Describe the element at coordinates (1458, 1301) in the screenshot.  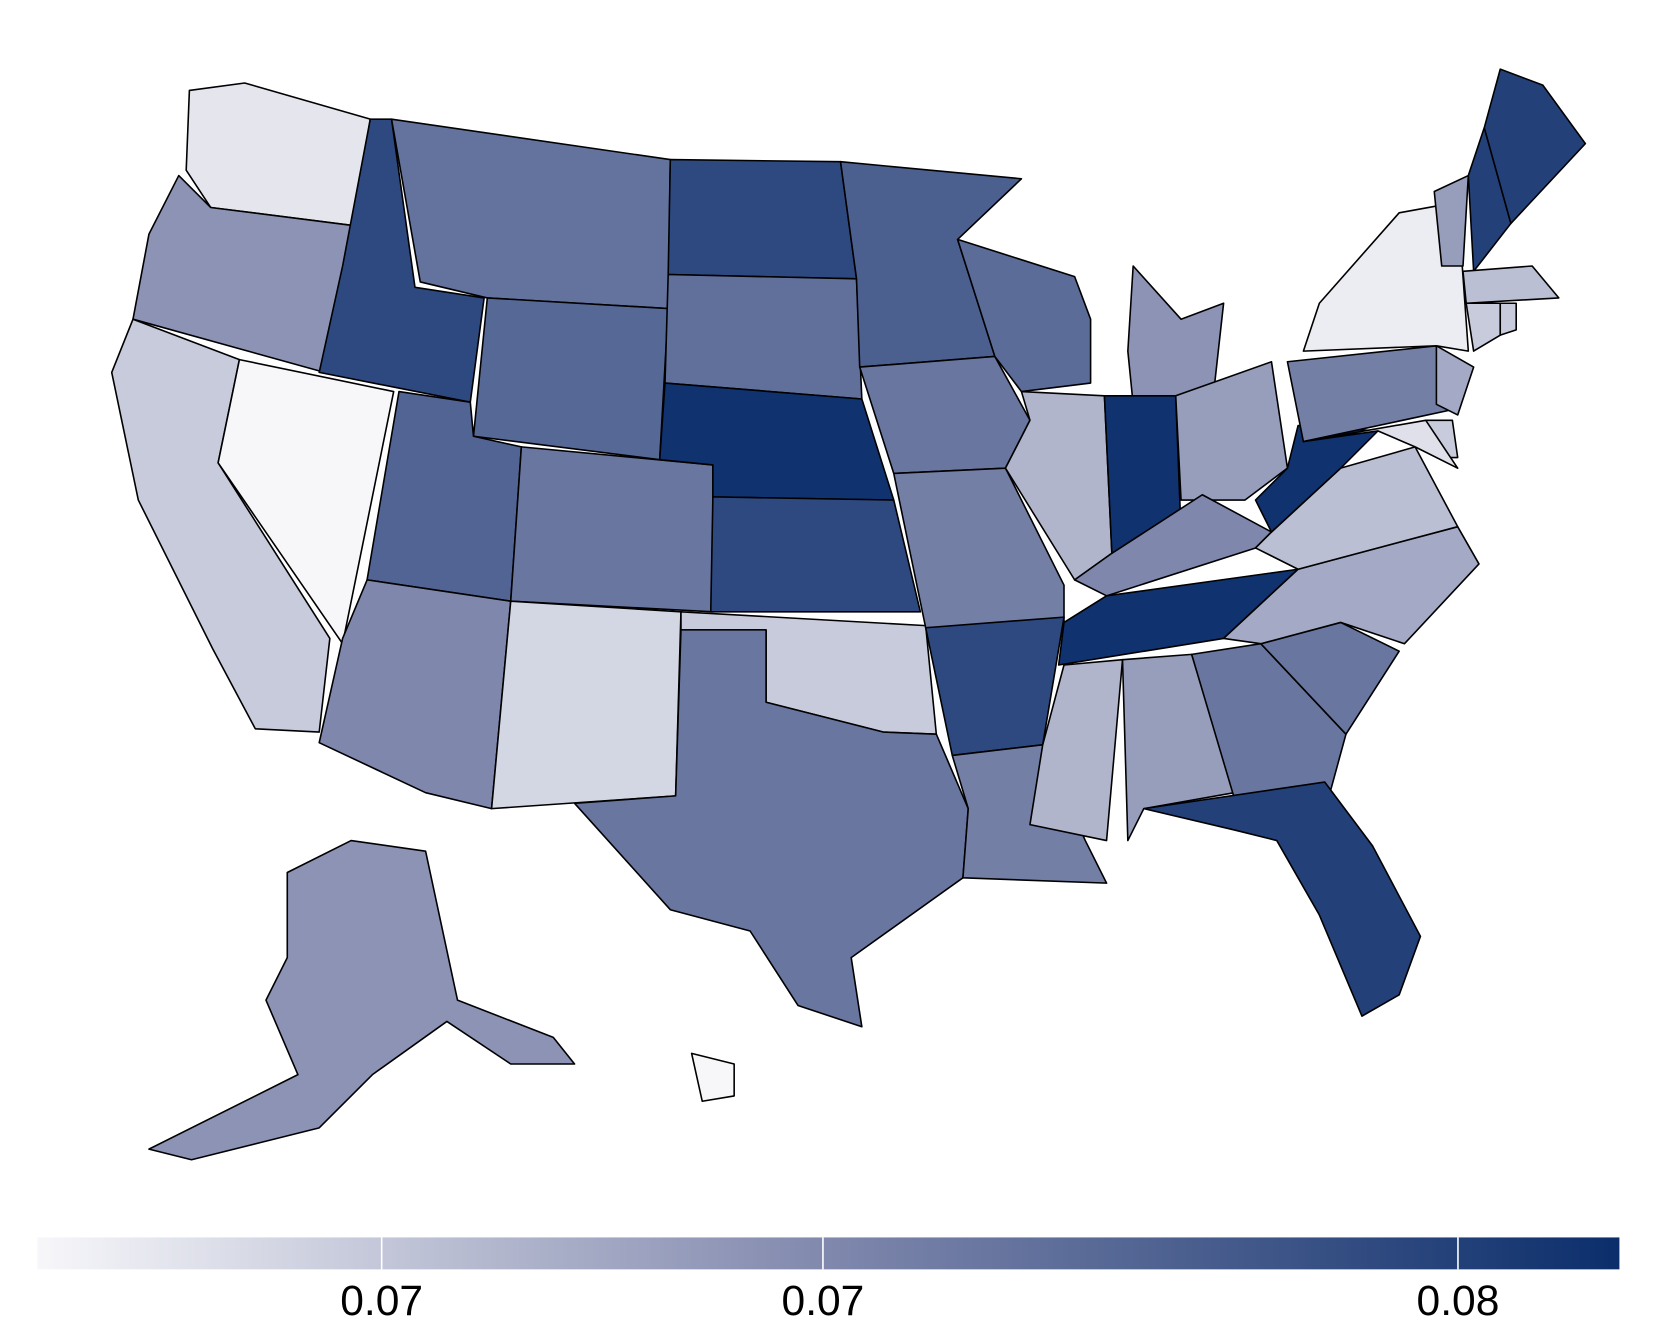
I see `colorbar-tick-label: 0.08` at that location.